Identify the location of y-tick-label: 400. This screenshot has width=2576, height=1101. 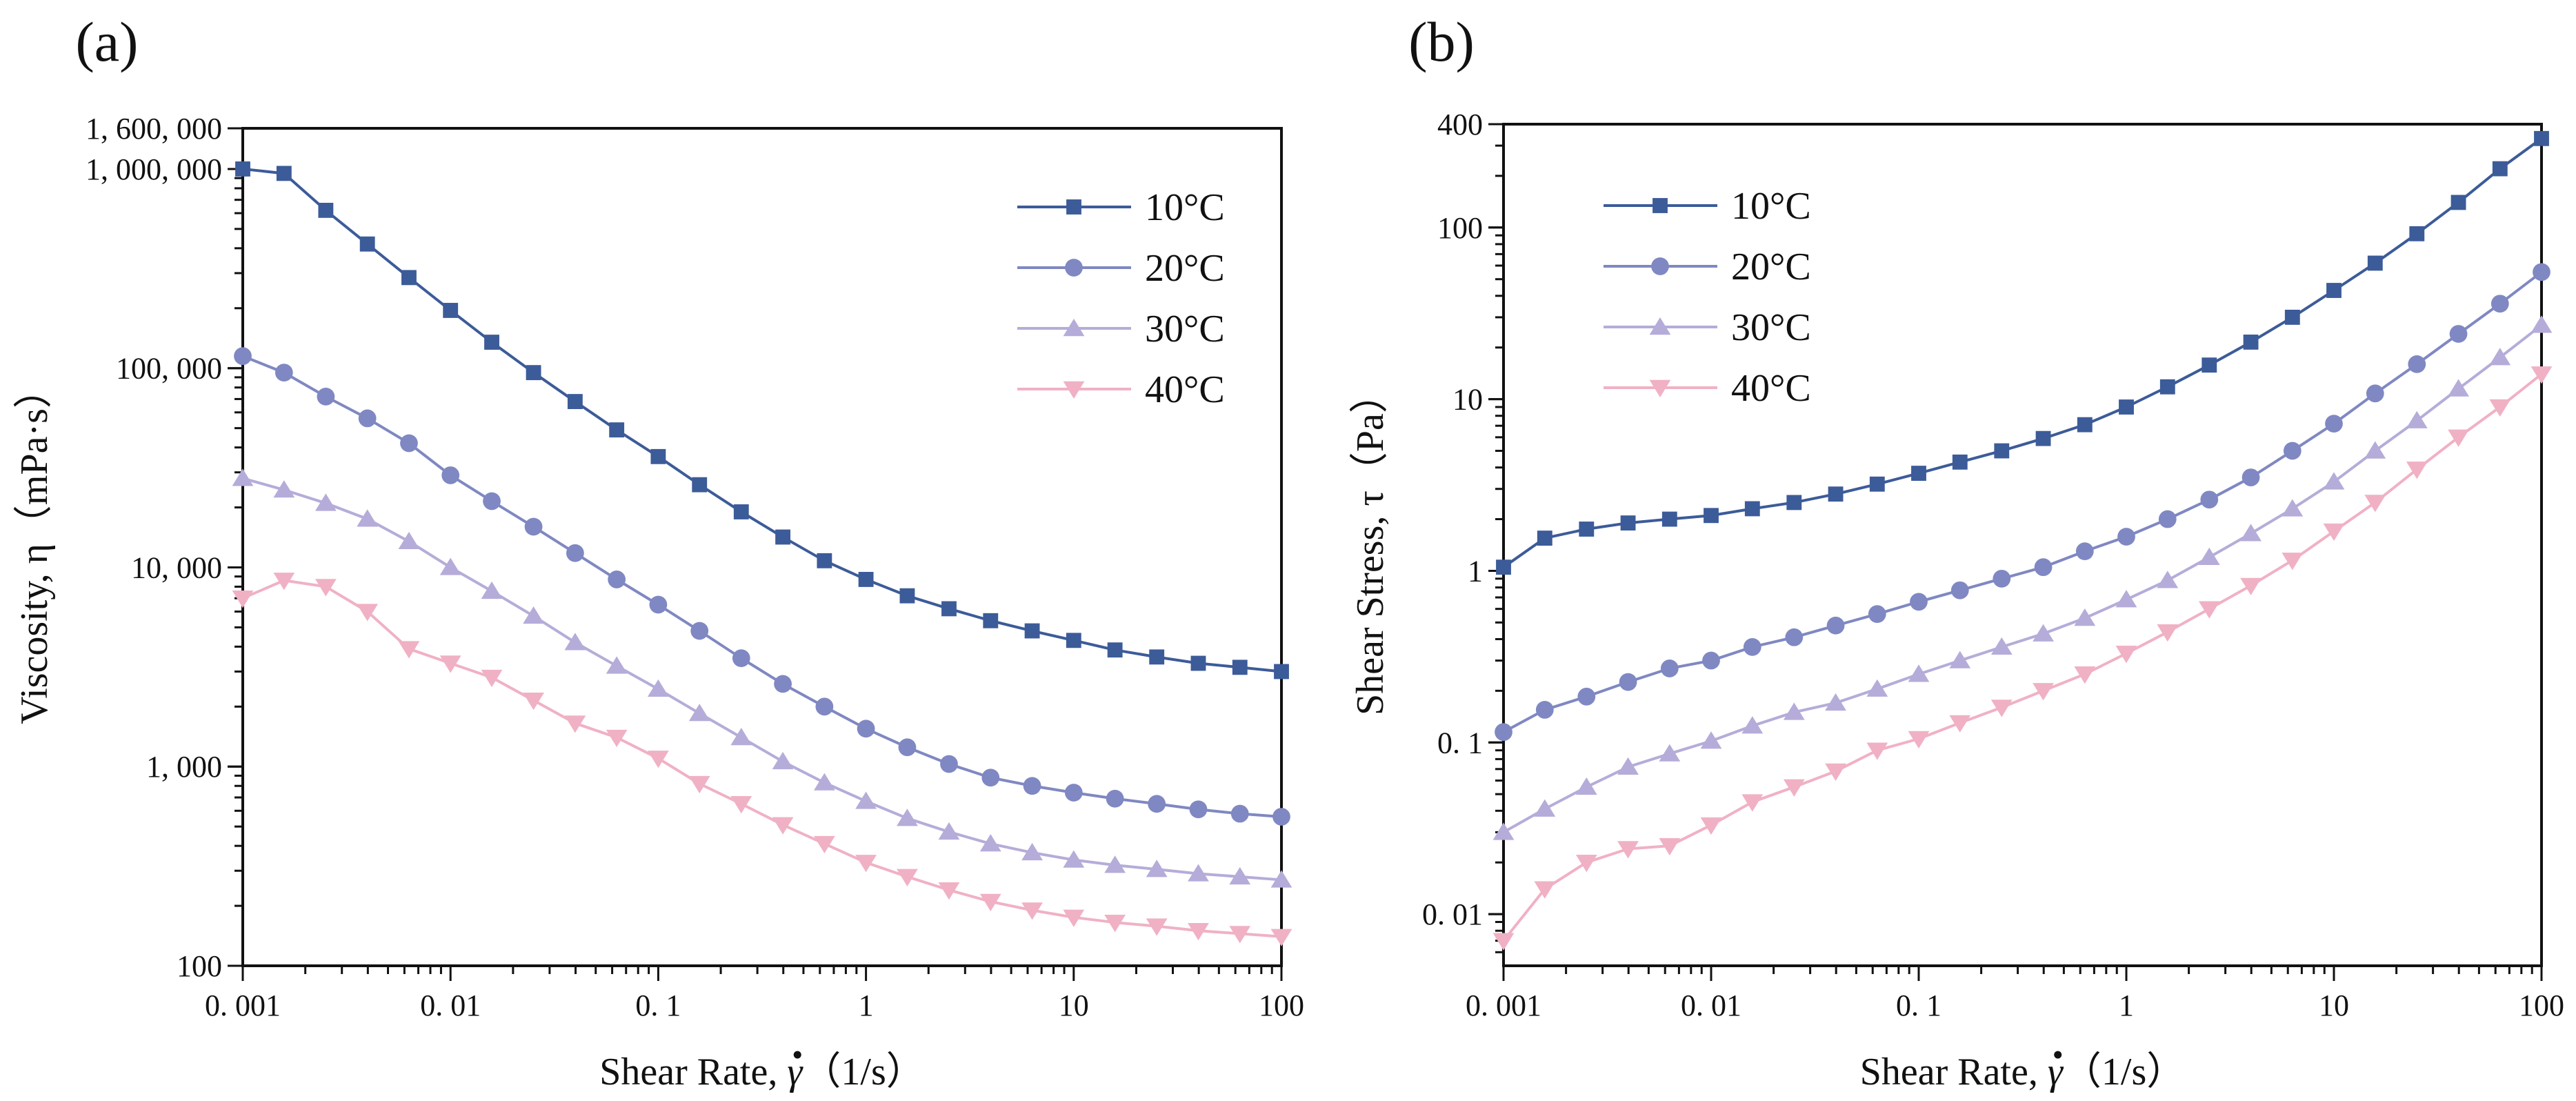
(1460, 124).